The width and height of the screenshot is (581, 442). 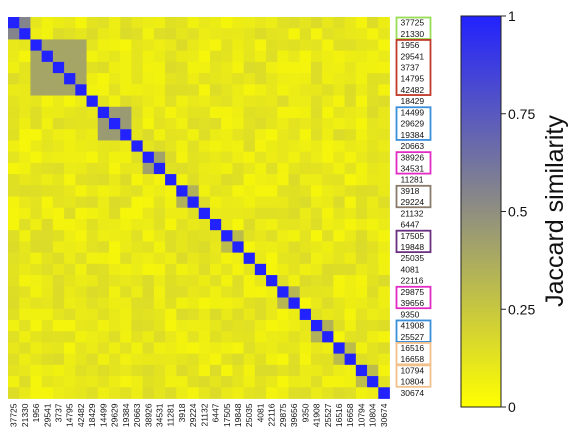 I want to click on group-box, so click(x=413, y=123).